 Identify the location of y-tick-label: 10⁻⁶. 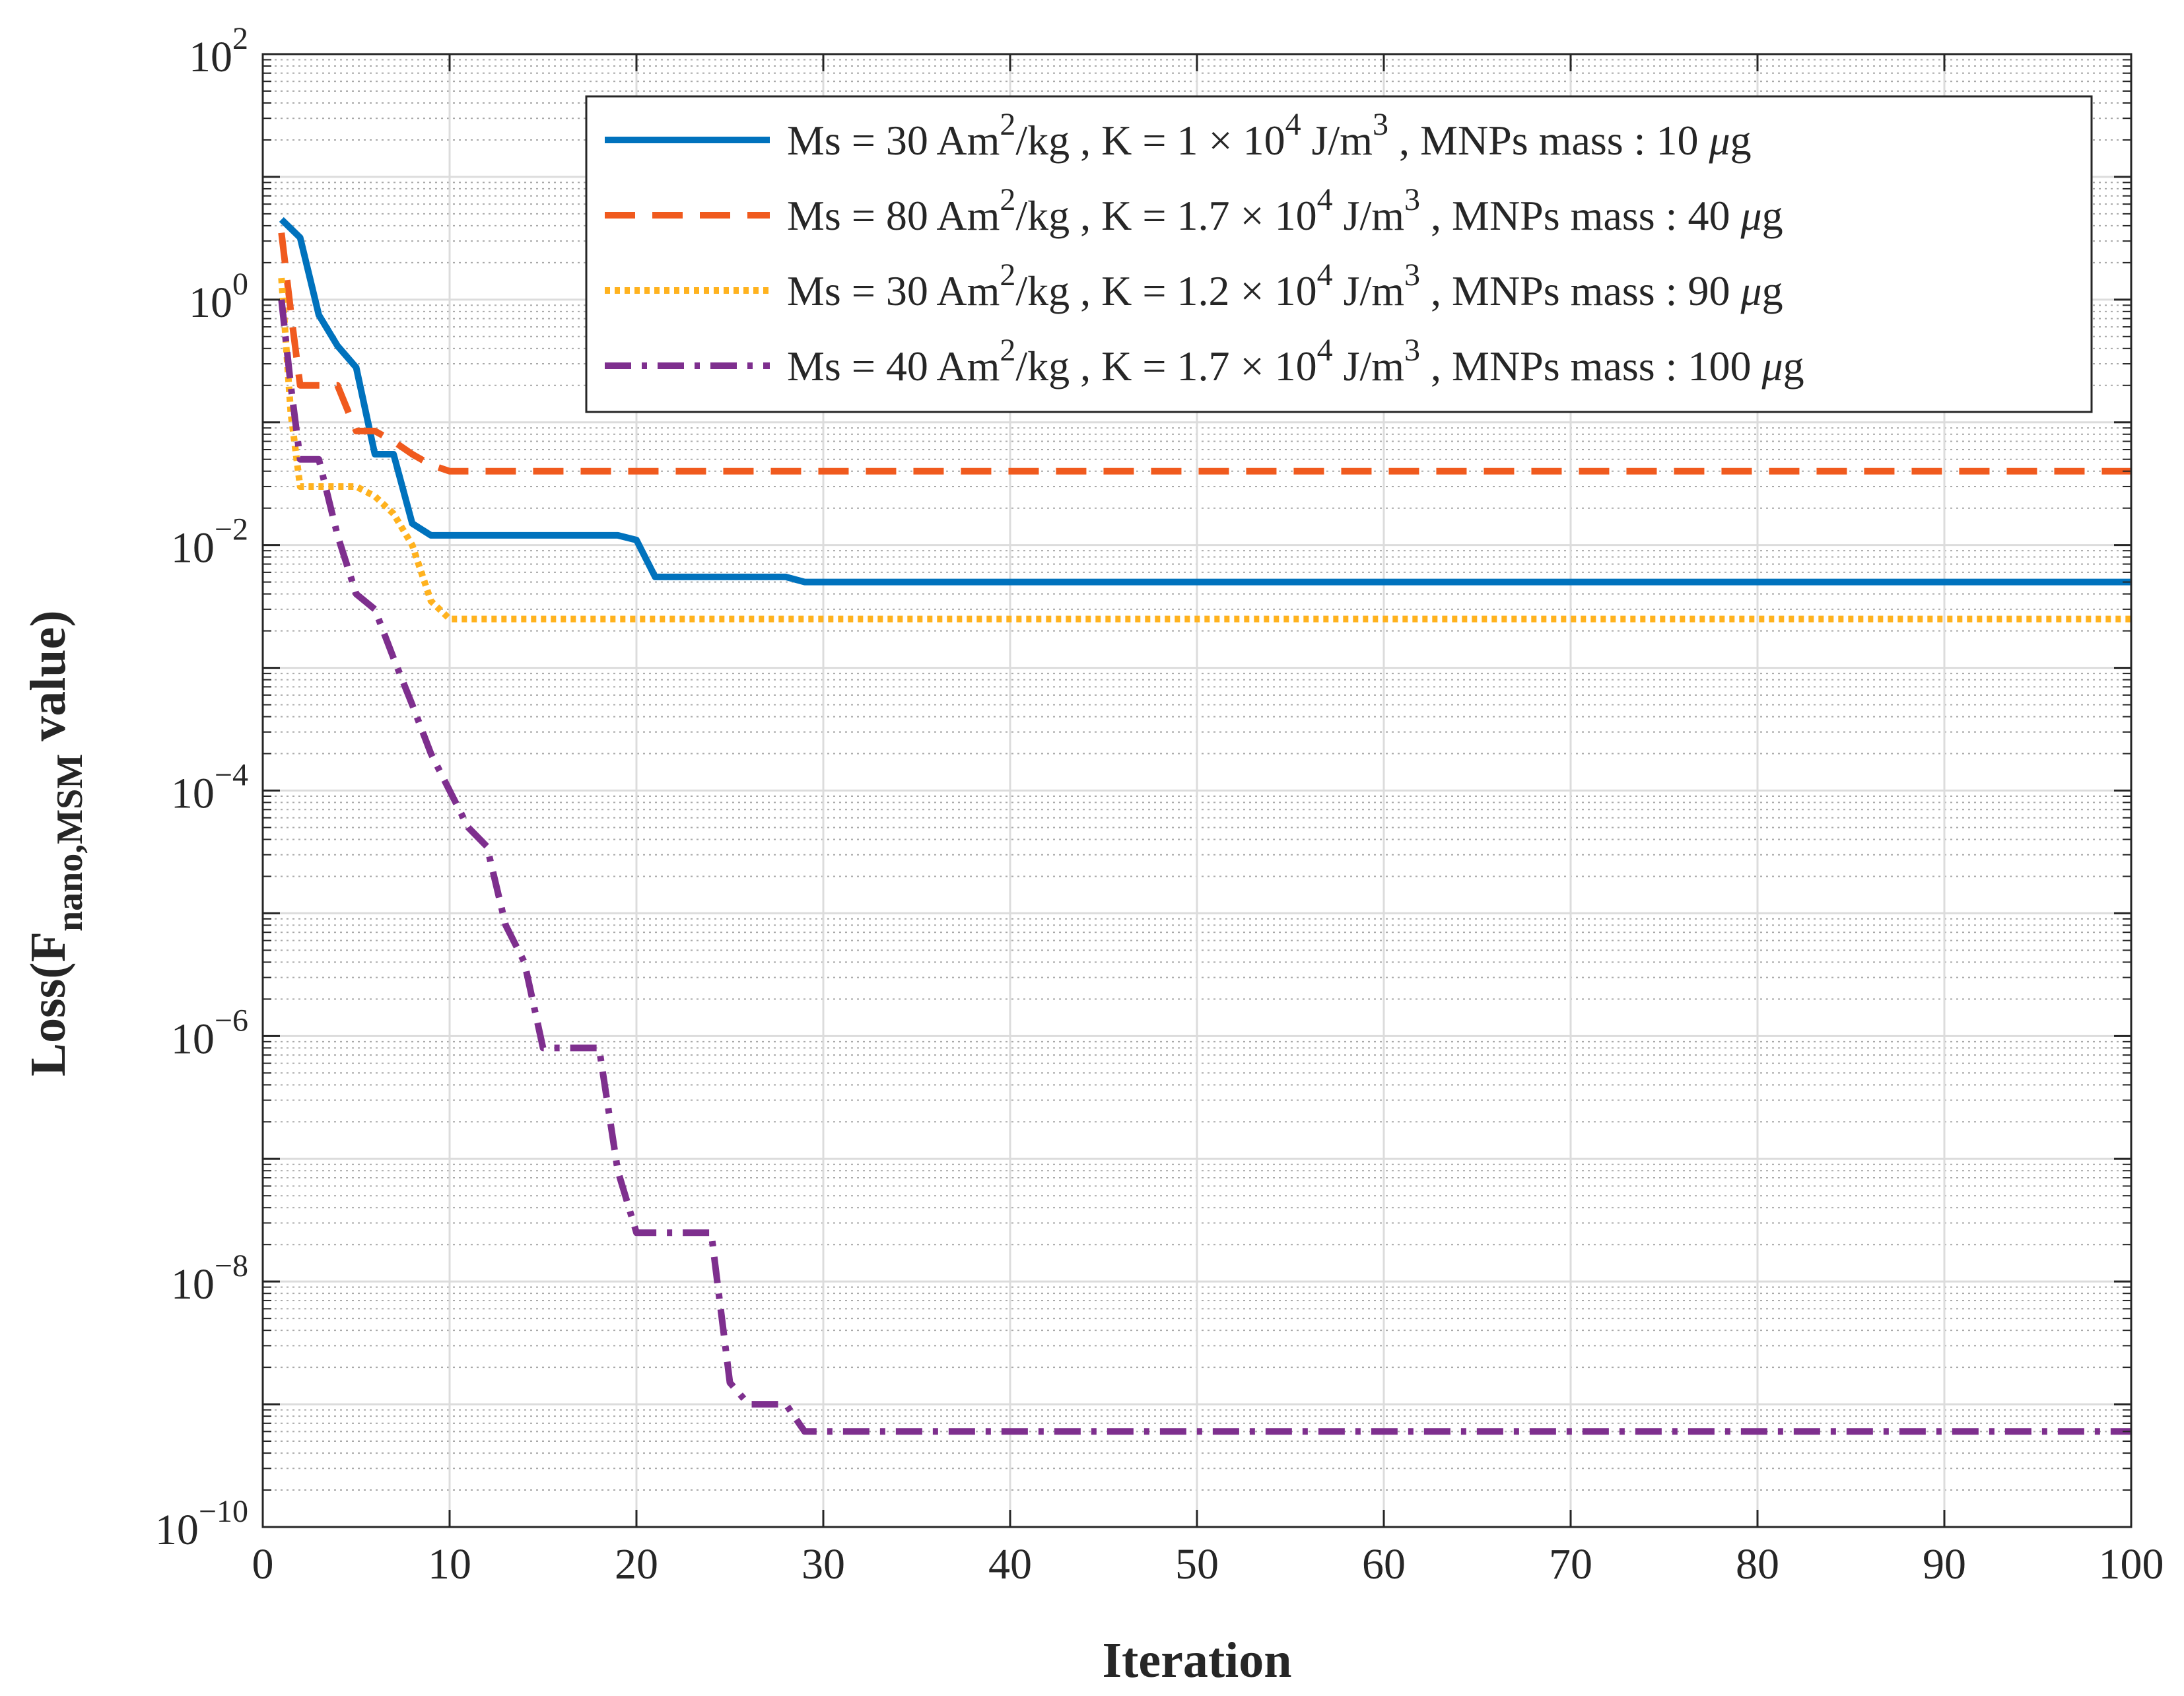
(209, 1033).